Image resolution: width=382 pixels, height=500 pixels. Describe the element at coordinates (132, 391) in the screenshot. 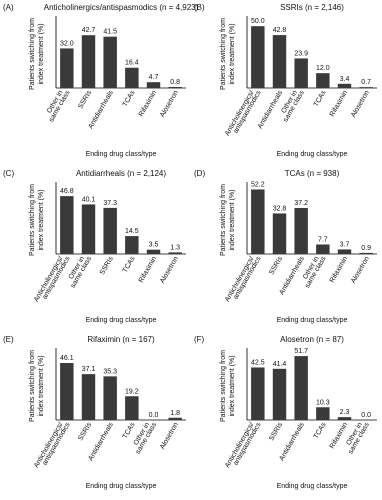

I see `value-label: 19.2` at that location.